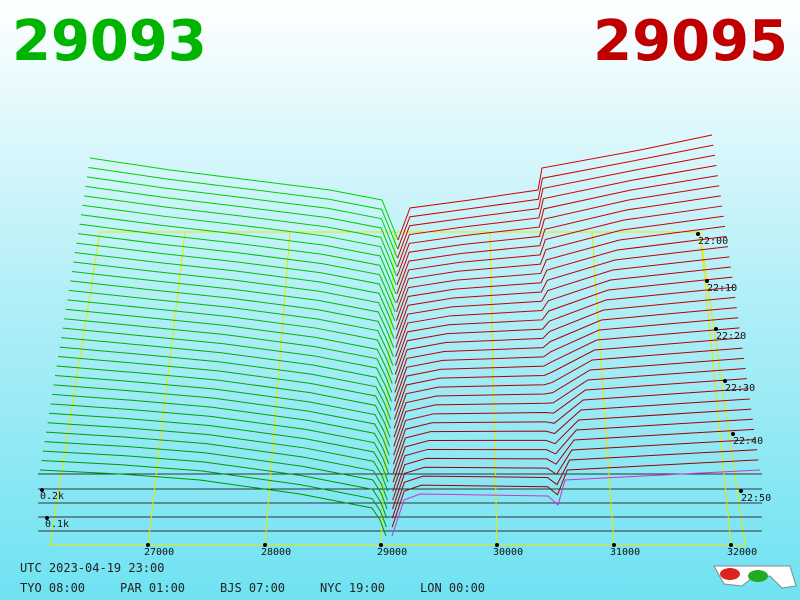 The height and width of the screenshot is (600, 800). I want to click on volume-label: 0.1k, so click(57, 524).